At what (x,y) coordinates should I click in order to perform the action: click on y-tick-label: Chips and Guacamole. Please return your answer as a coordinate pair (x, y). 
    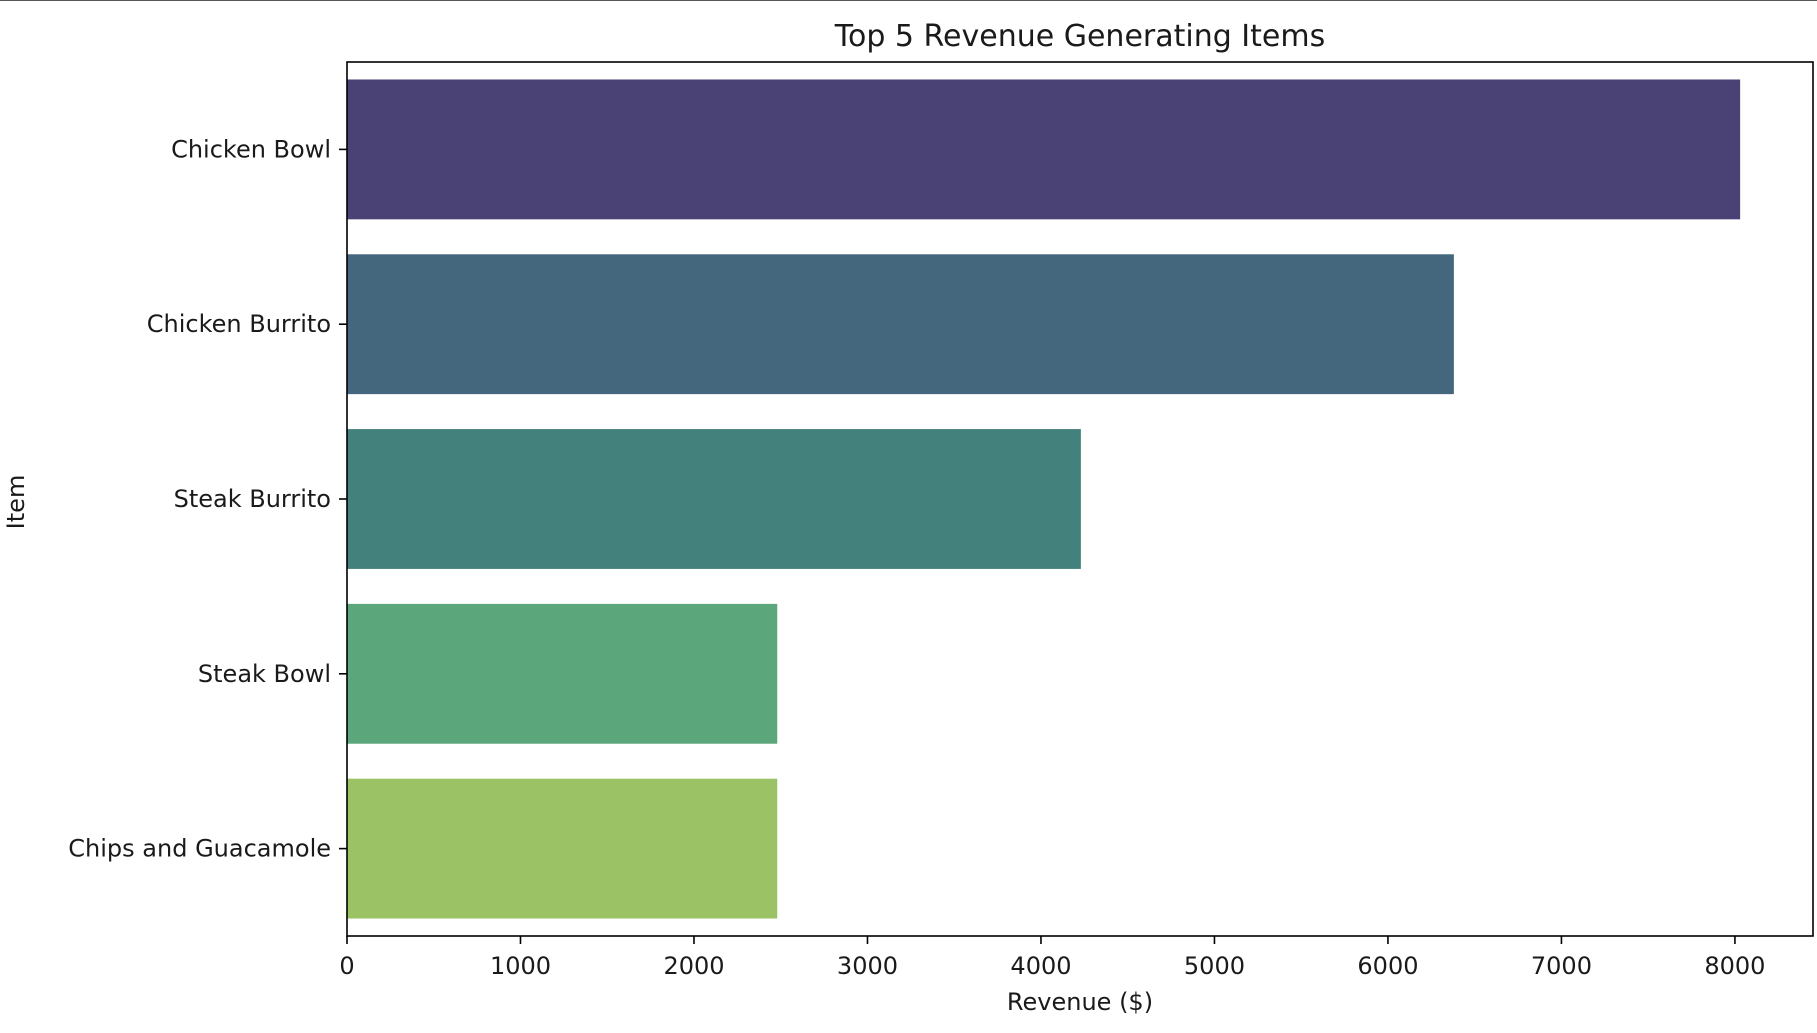
    Looking at the image, I should click on (199, 849).